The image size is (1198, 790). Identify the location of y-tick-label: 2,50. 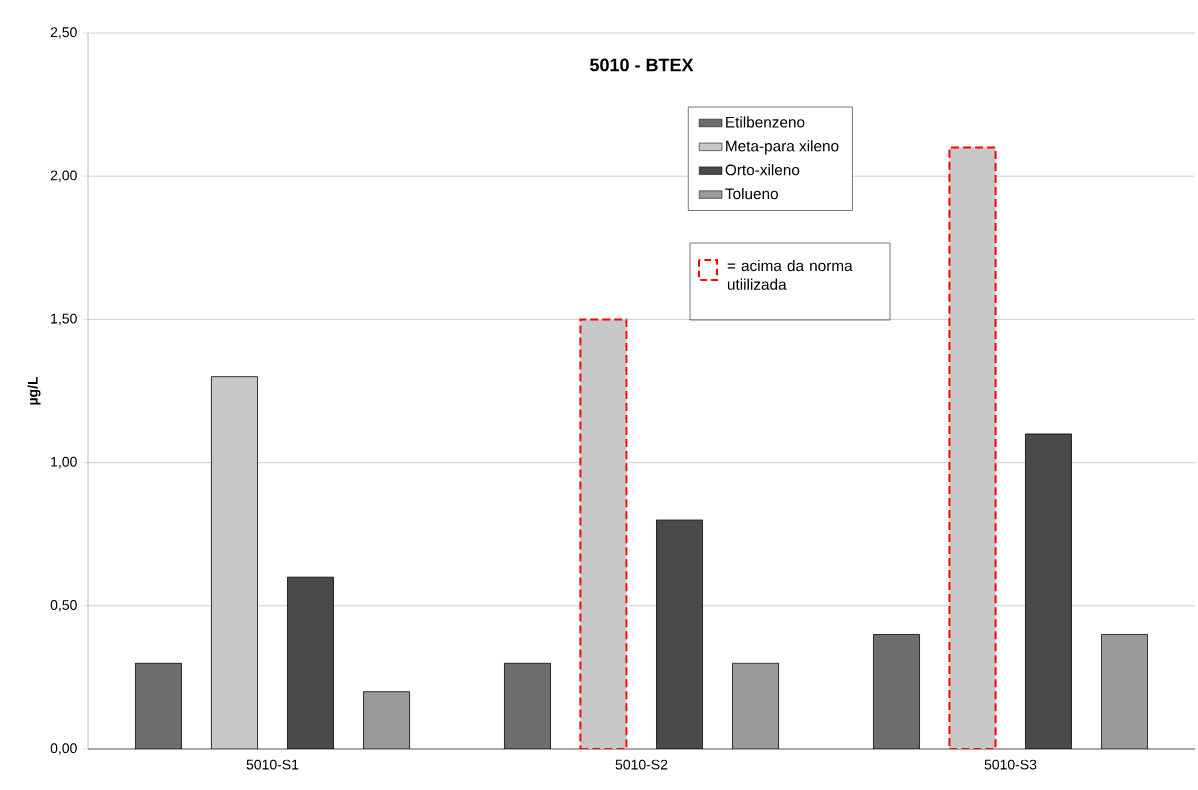
(63, 33).